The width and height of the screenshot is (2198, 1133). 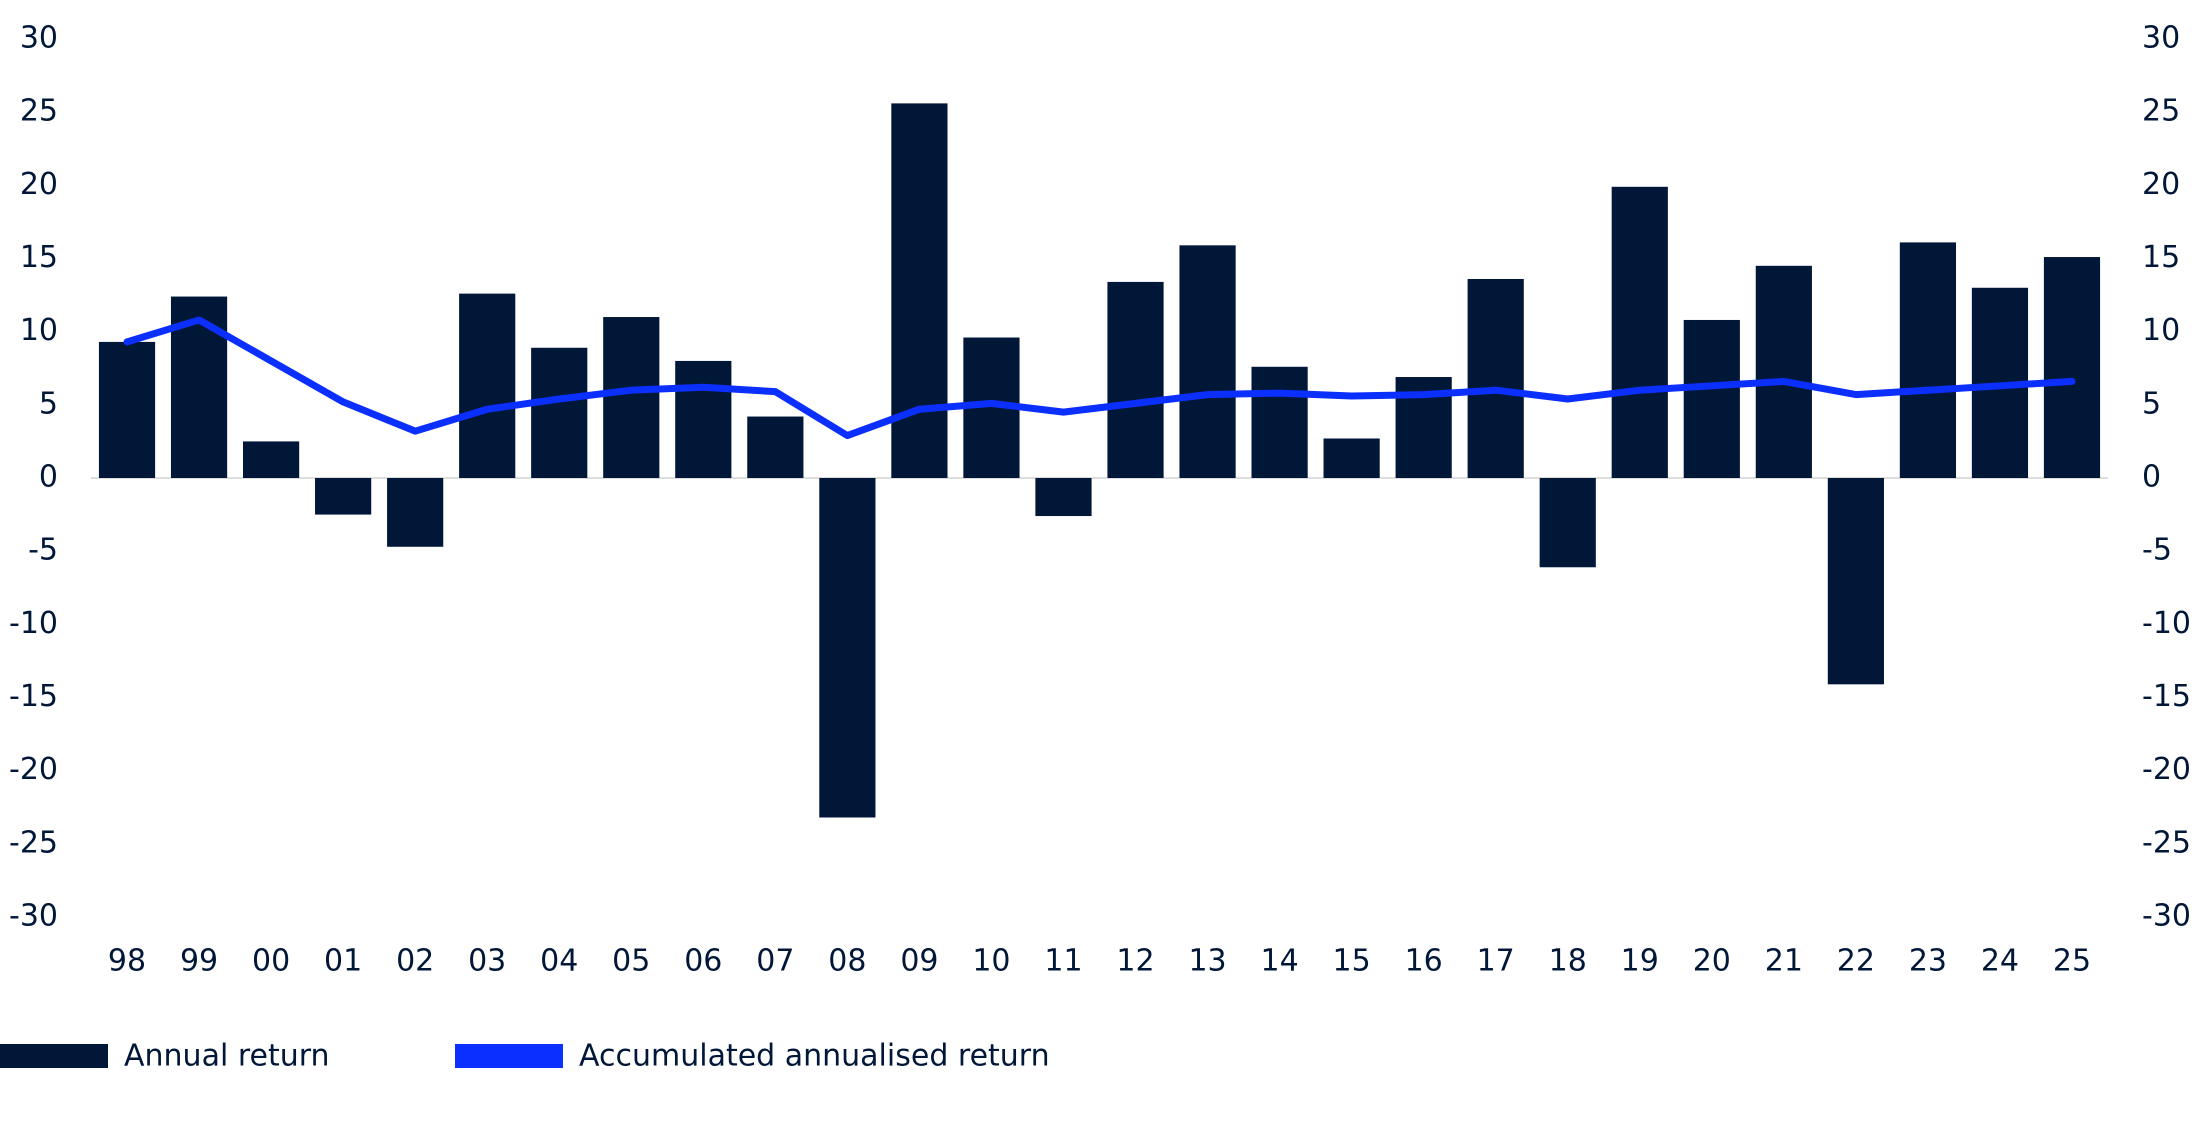 I want to click on y2-tick-label: 5, so click(x=2151, y=403).